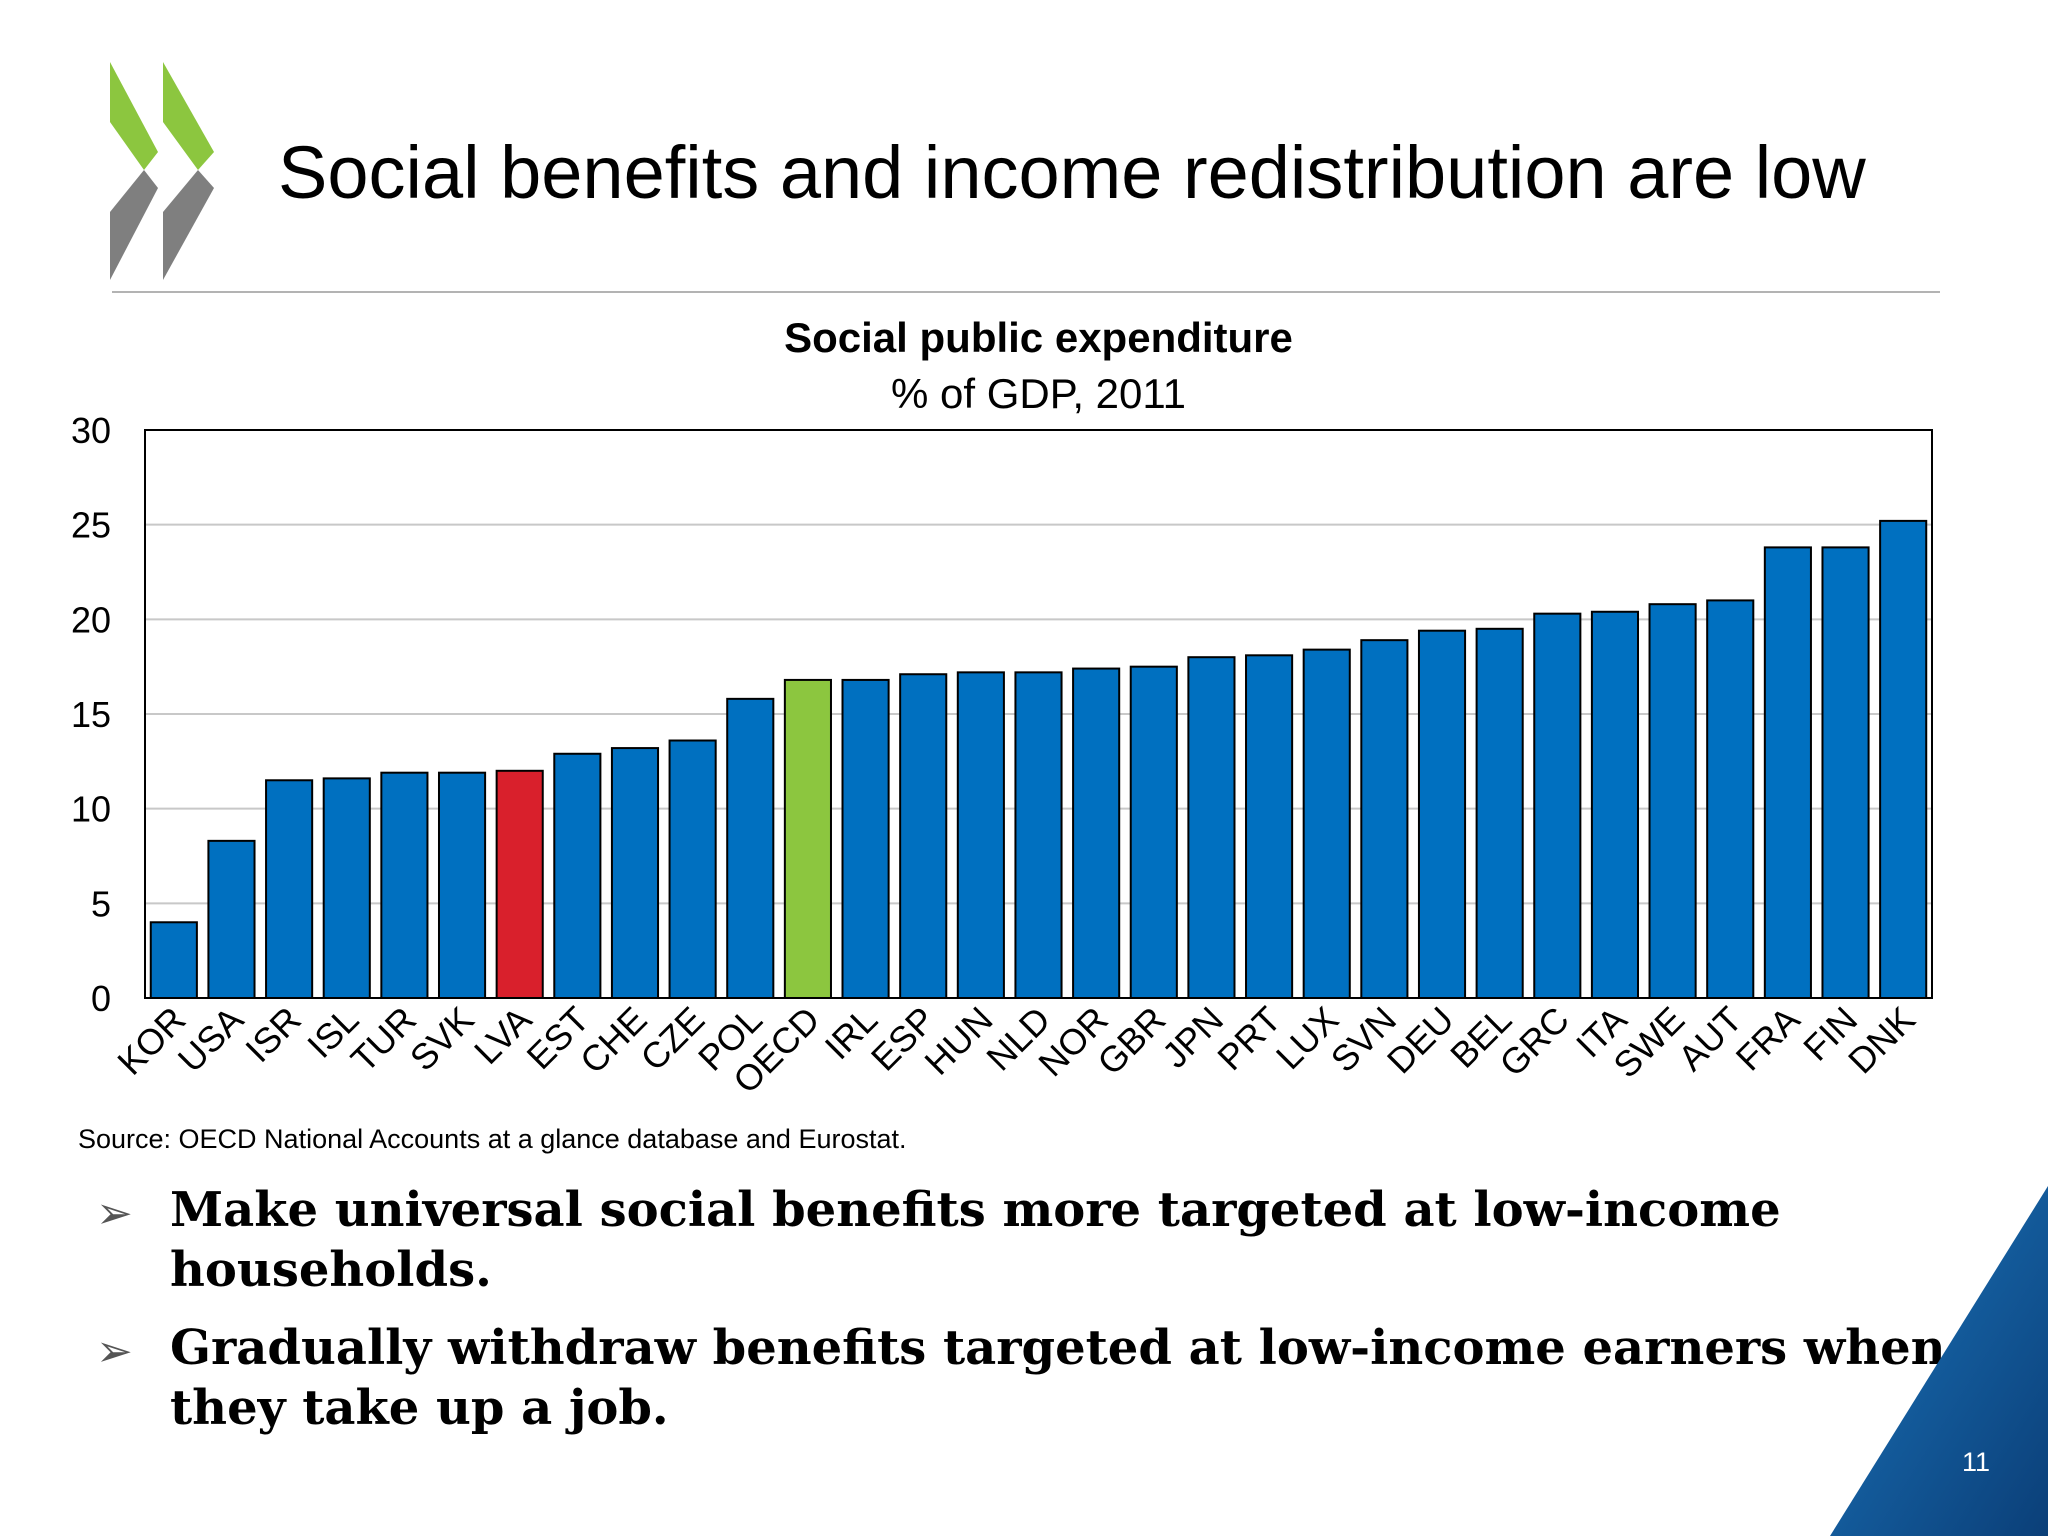 This screenshot has width=2048, height=1536. I want to click on chart-title: Social public expenditure, so click(1038, 337).